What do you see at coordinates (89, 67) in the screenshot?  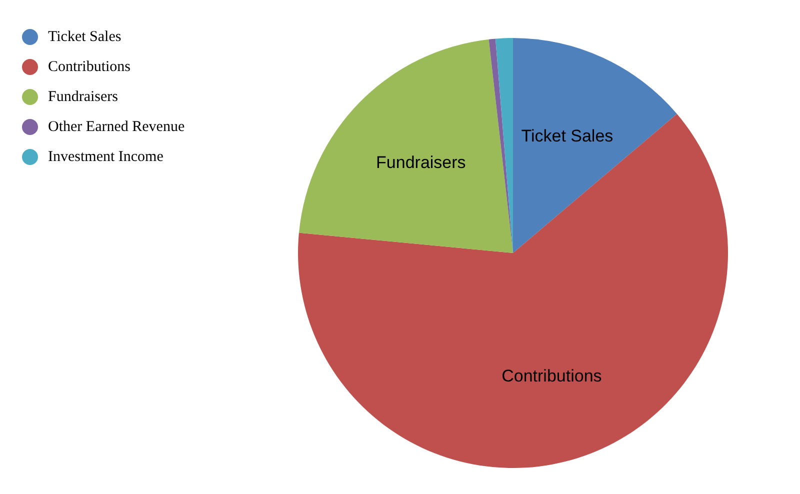 I see `legend-label: Contributions` at bounding box center [89, 67].